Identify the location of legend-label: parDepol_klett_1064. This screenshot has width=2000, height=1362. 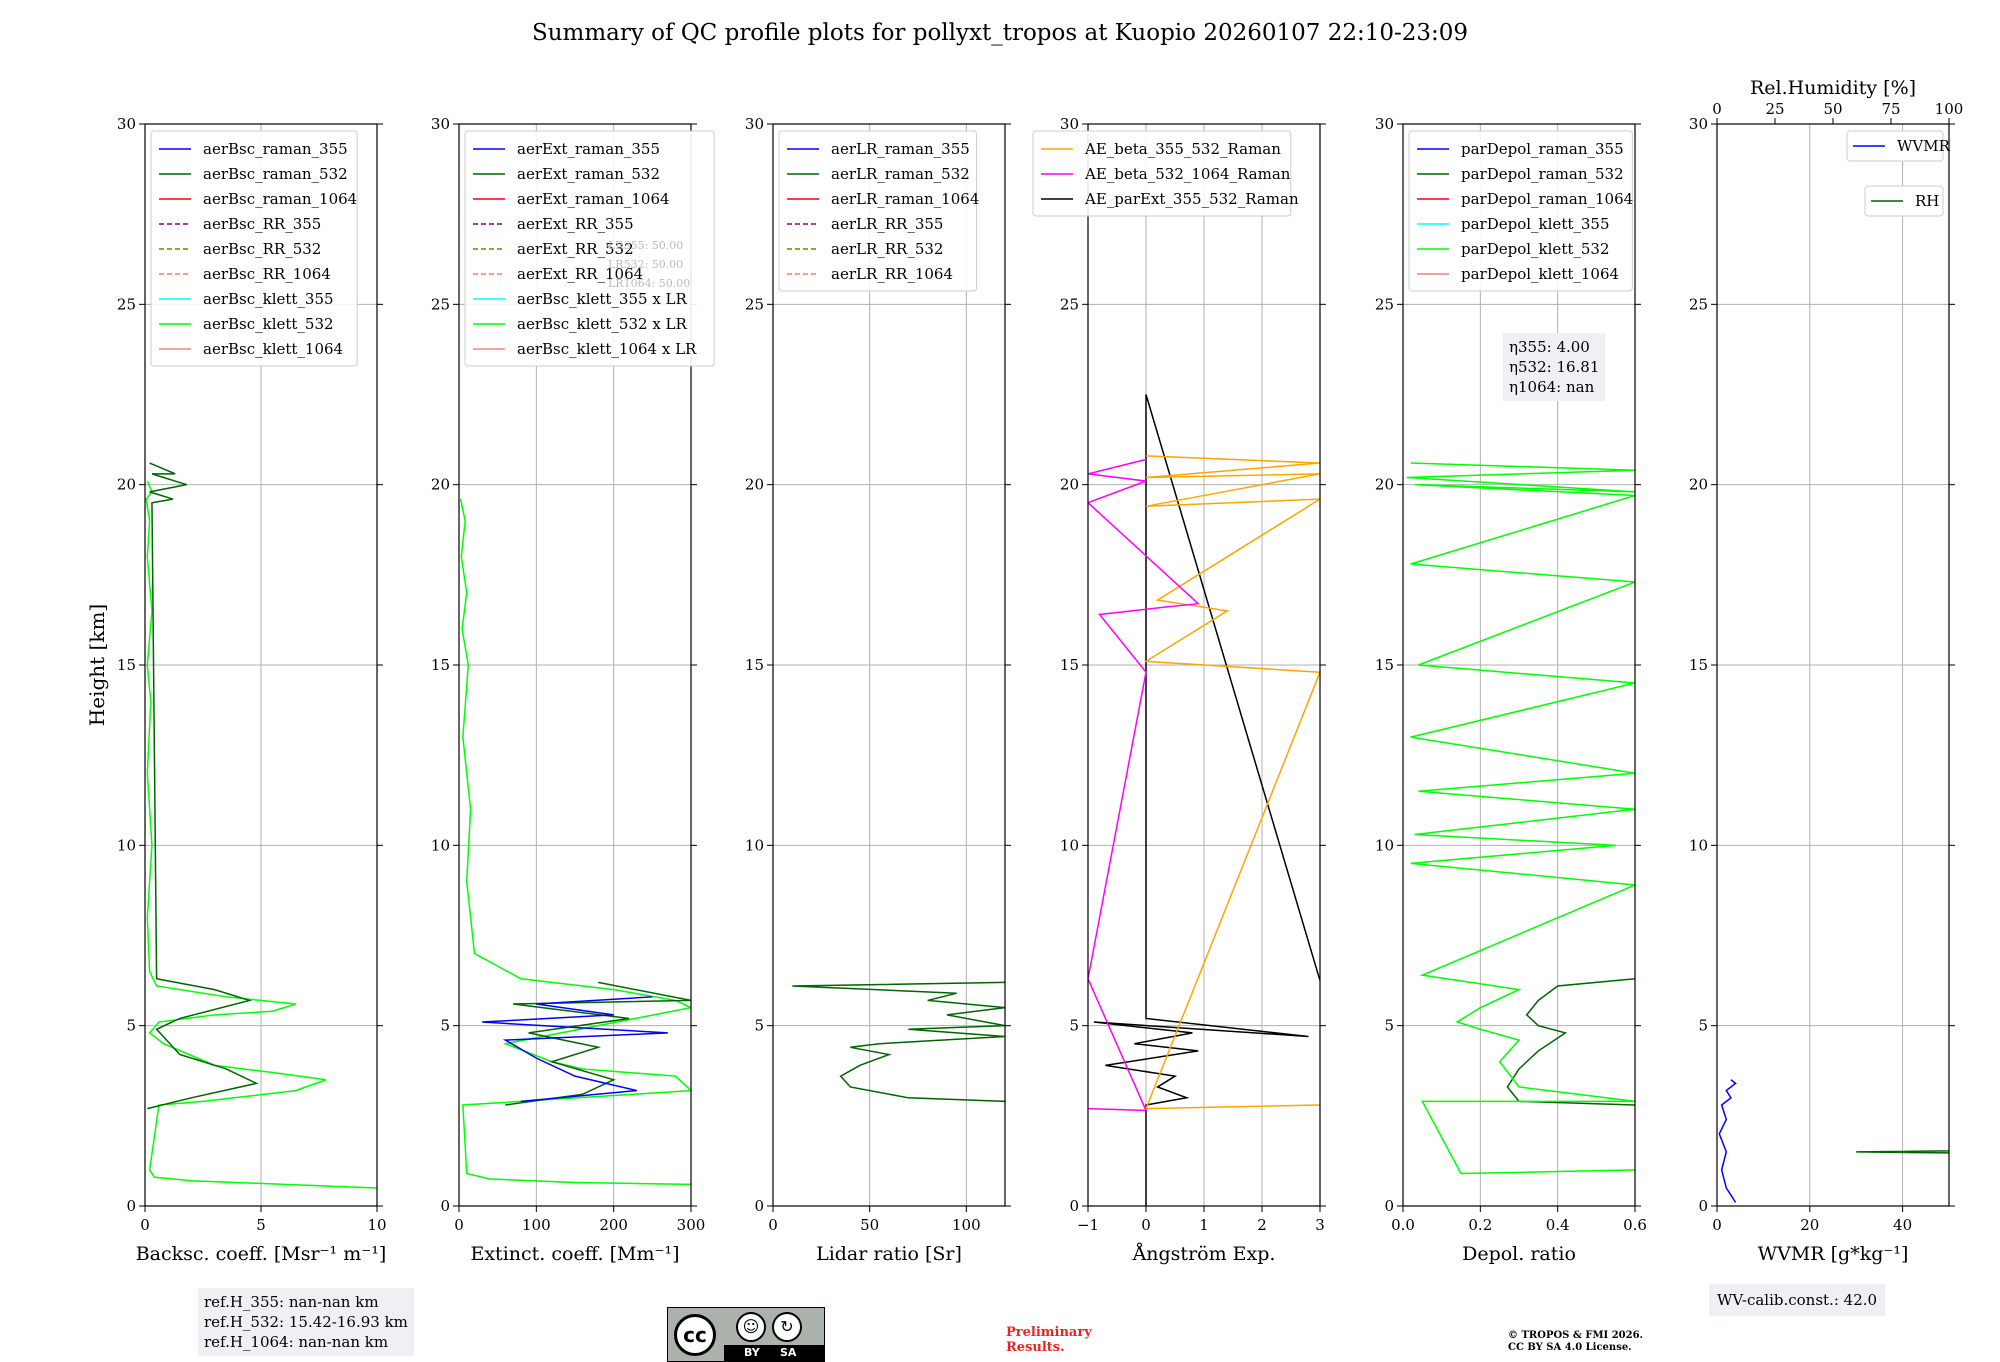
(1540, 274).